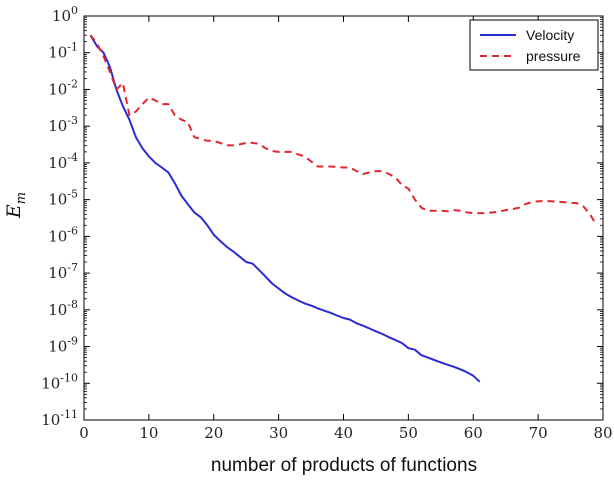  I want to click on legend: Velocity pressure, so click(534, 45).